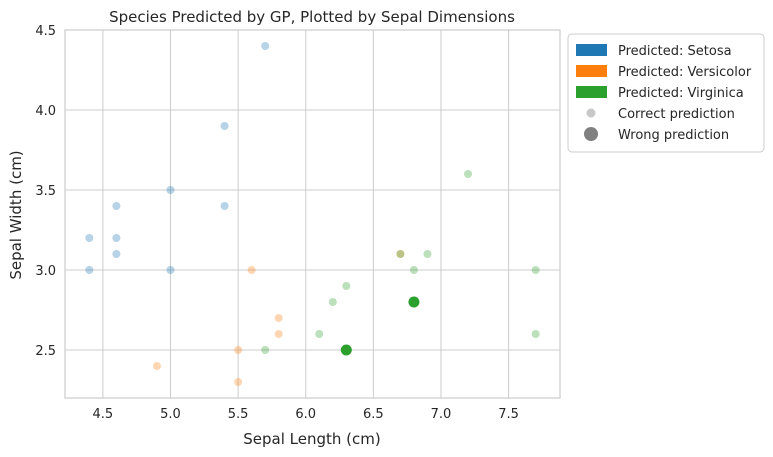 The height and width of the screenshot is (457, 773). What do you see at coordinates (676, 114) in the screenshot?
I see `legend-label: Correct prediction` at bounding box center [676, 114].